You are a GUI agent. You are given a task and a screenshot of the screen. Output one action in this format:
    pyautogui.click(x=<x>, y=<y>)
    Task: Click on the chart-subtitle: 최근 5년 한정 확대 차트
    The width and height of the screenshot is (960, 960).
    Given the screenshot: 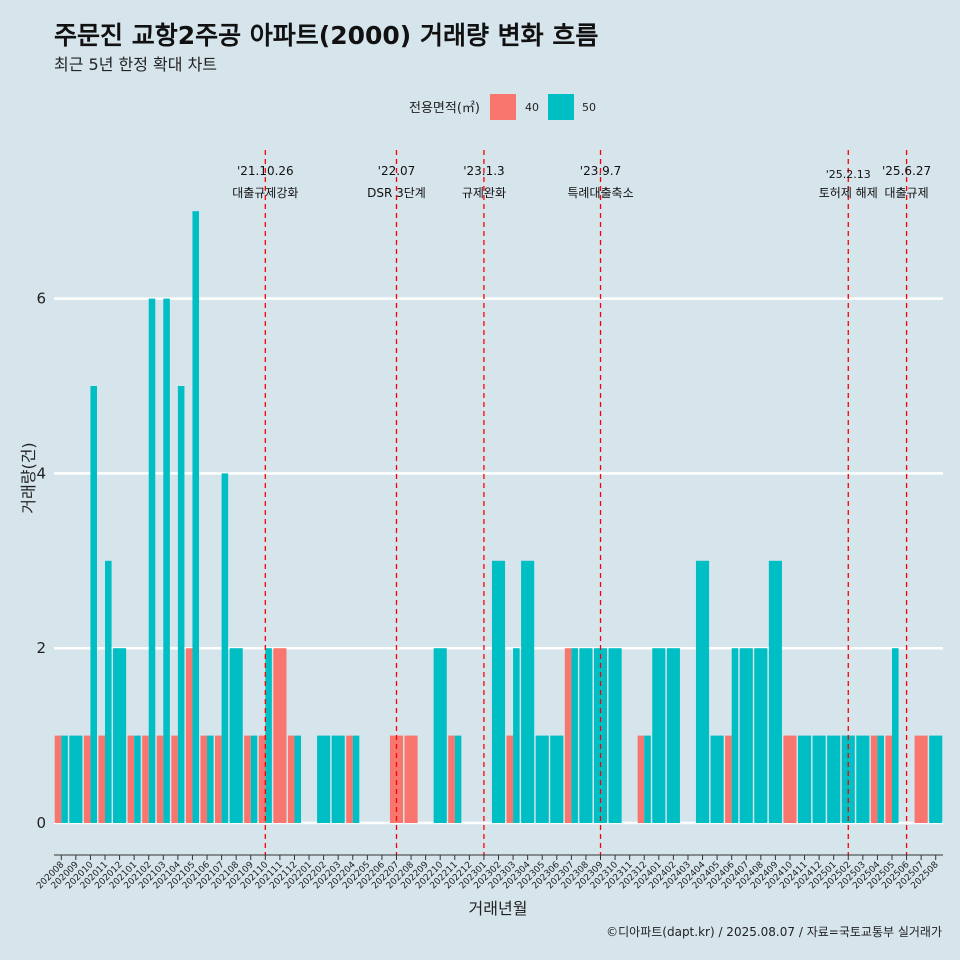 What is the action you would take?
    pyautogui.click(x=135, y=64)
    